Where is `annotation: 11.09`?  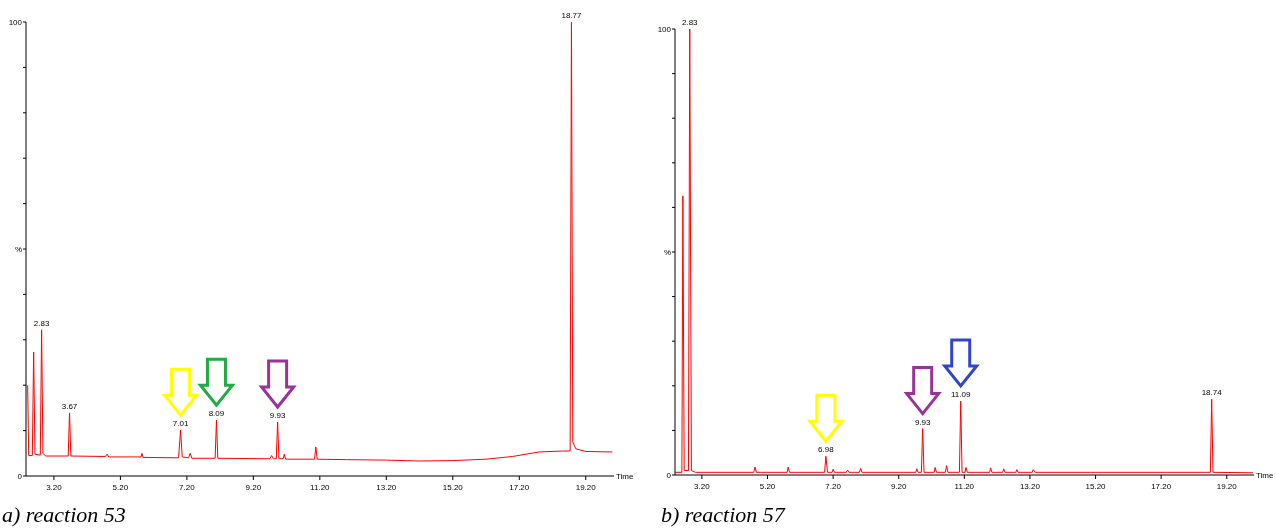
annotation: 11.09 is located at coordinates (961, 394).